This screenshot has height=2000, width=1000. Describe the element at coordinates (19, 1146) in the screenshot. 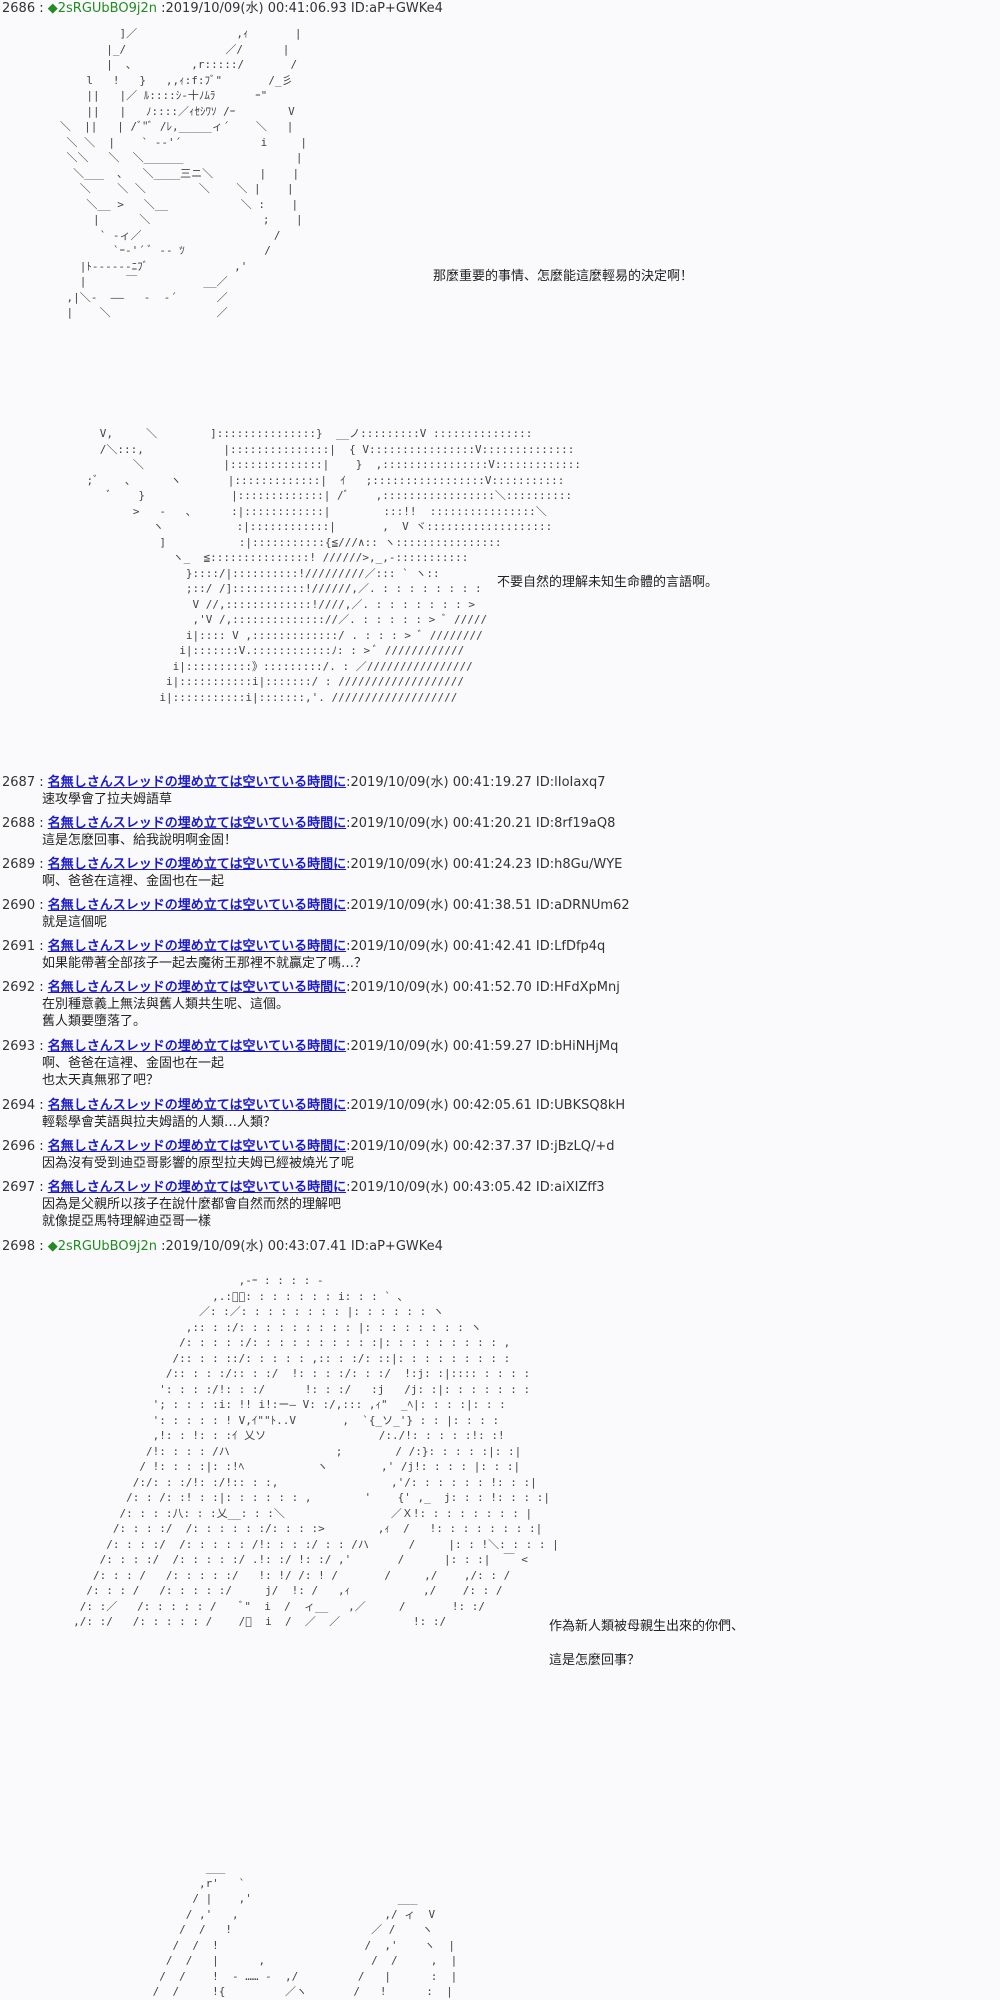

I see `post-number: 2696` at that location.